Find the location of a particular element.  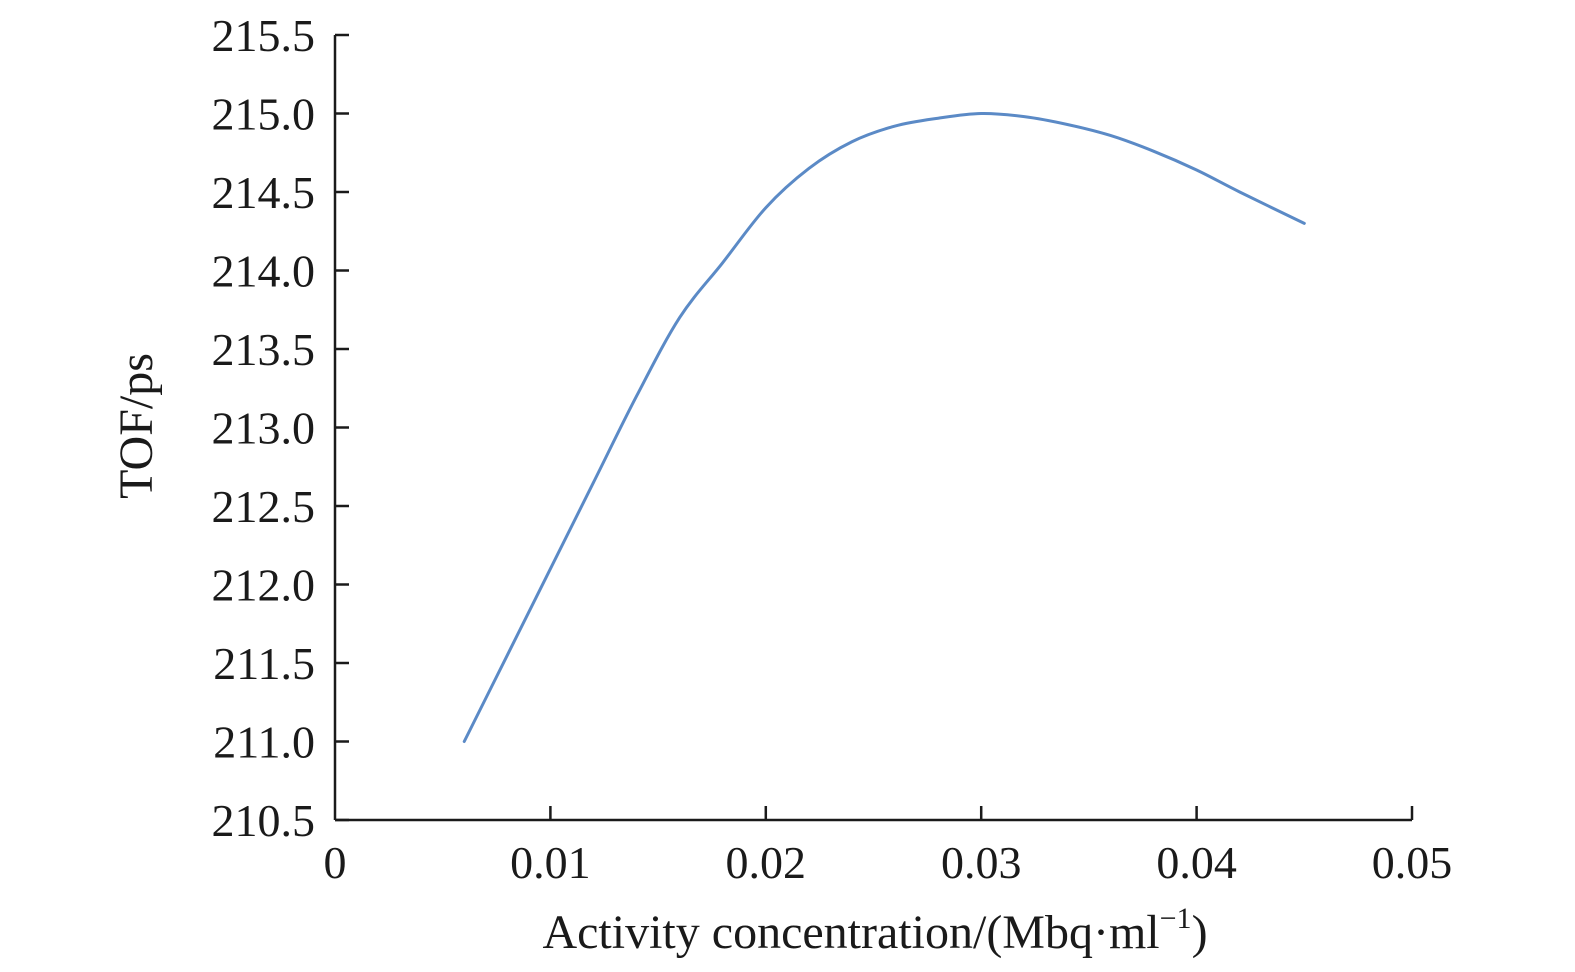

y-tick-label: 210.5 is located at coordinates (264, 820).